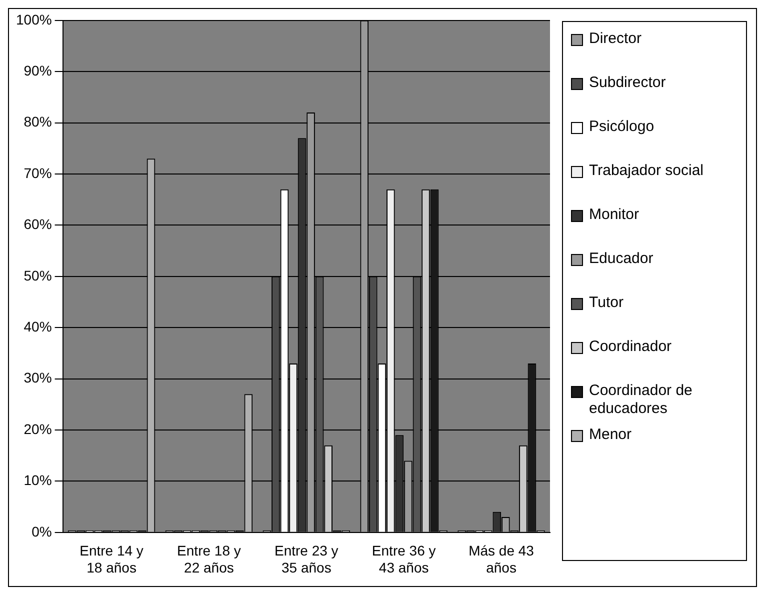 This screenshot has height=595, width=765. What do you see at coordinates (606, 303) in the screenshot?
I see `legend-label: Tutor` at bounding box center [606, 303].